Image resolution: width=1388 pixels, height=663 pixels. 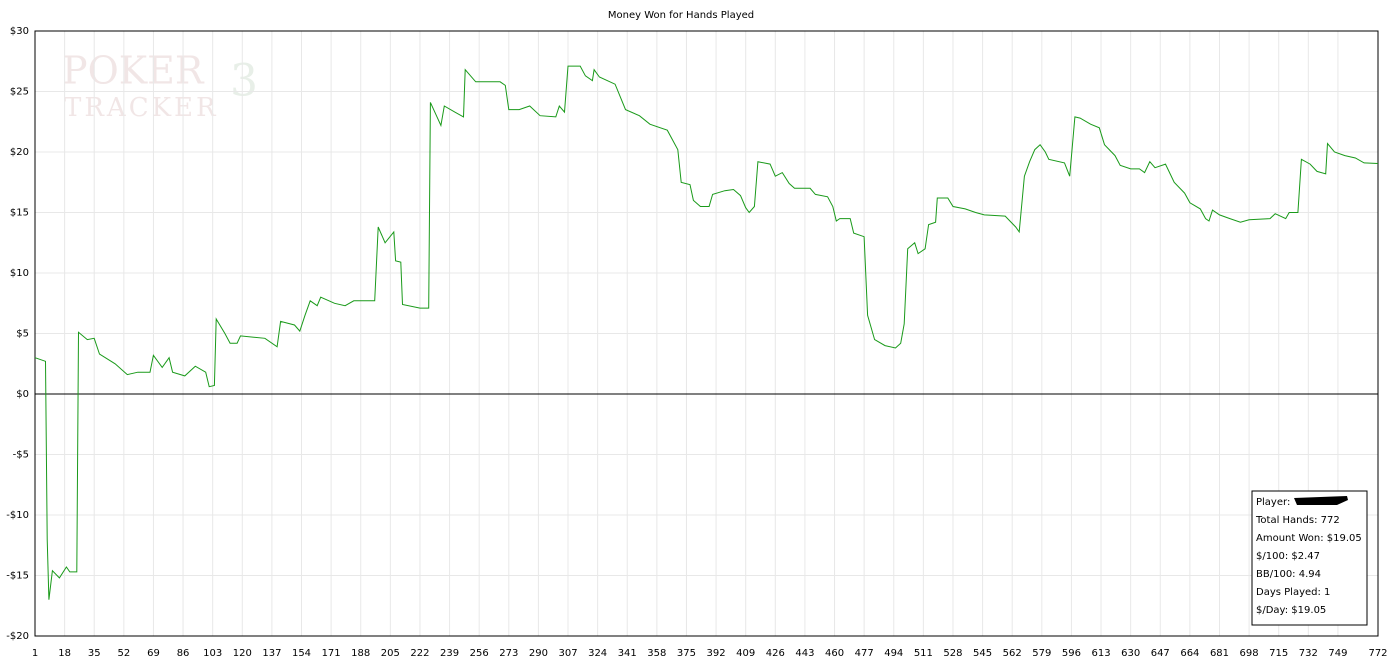 I want to click on stats-line: Amount Won: $19.05, so click(x=1309, y=538).